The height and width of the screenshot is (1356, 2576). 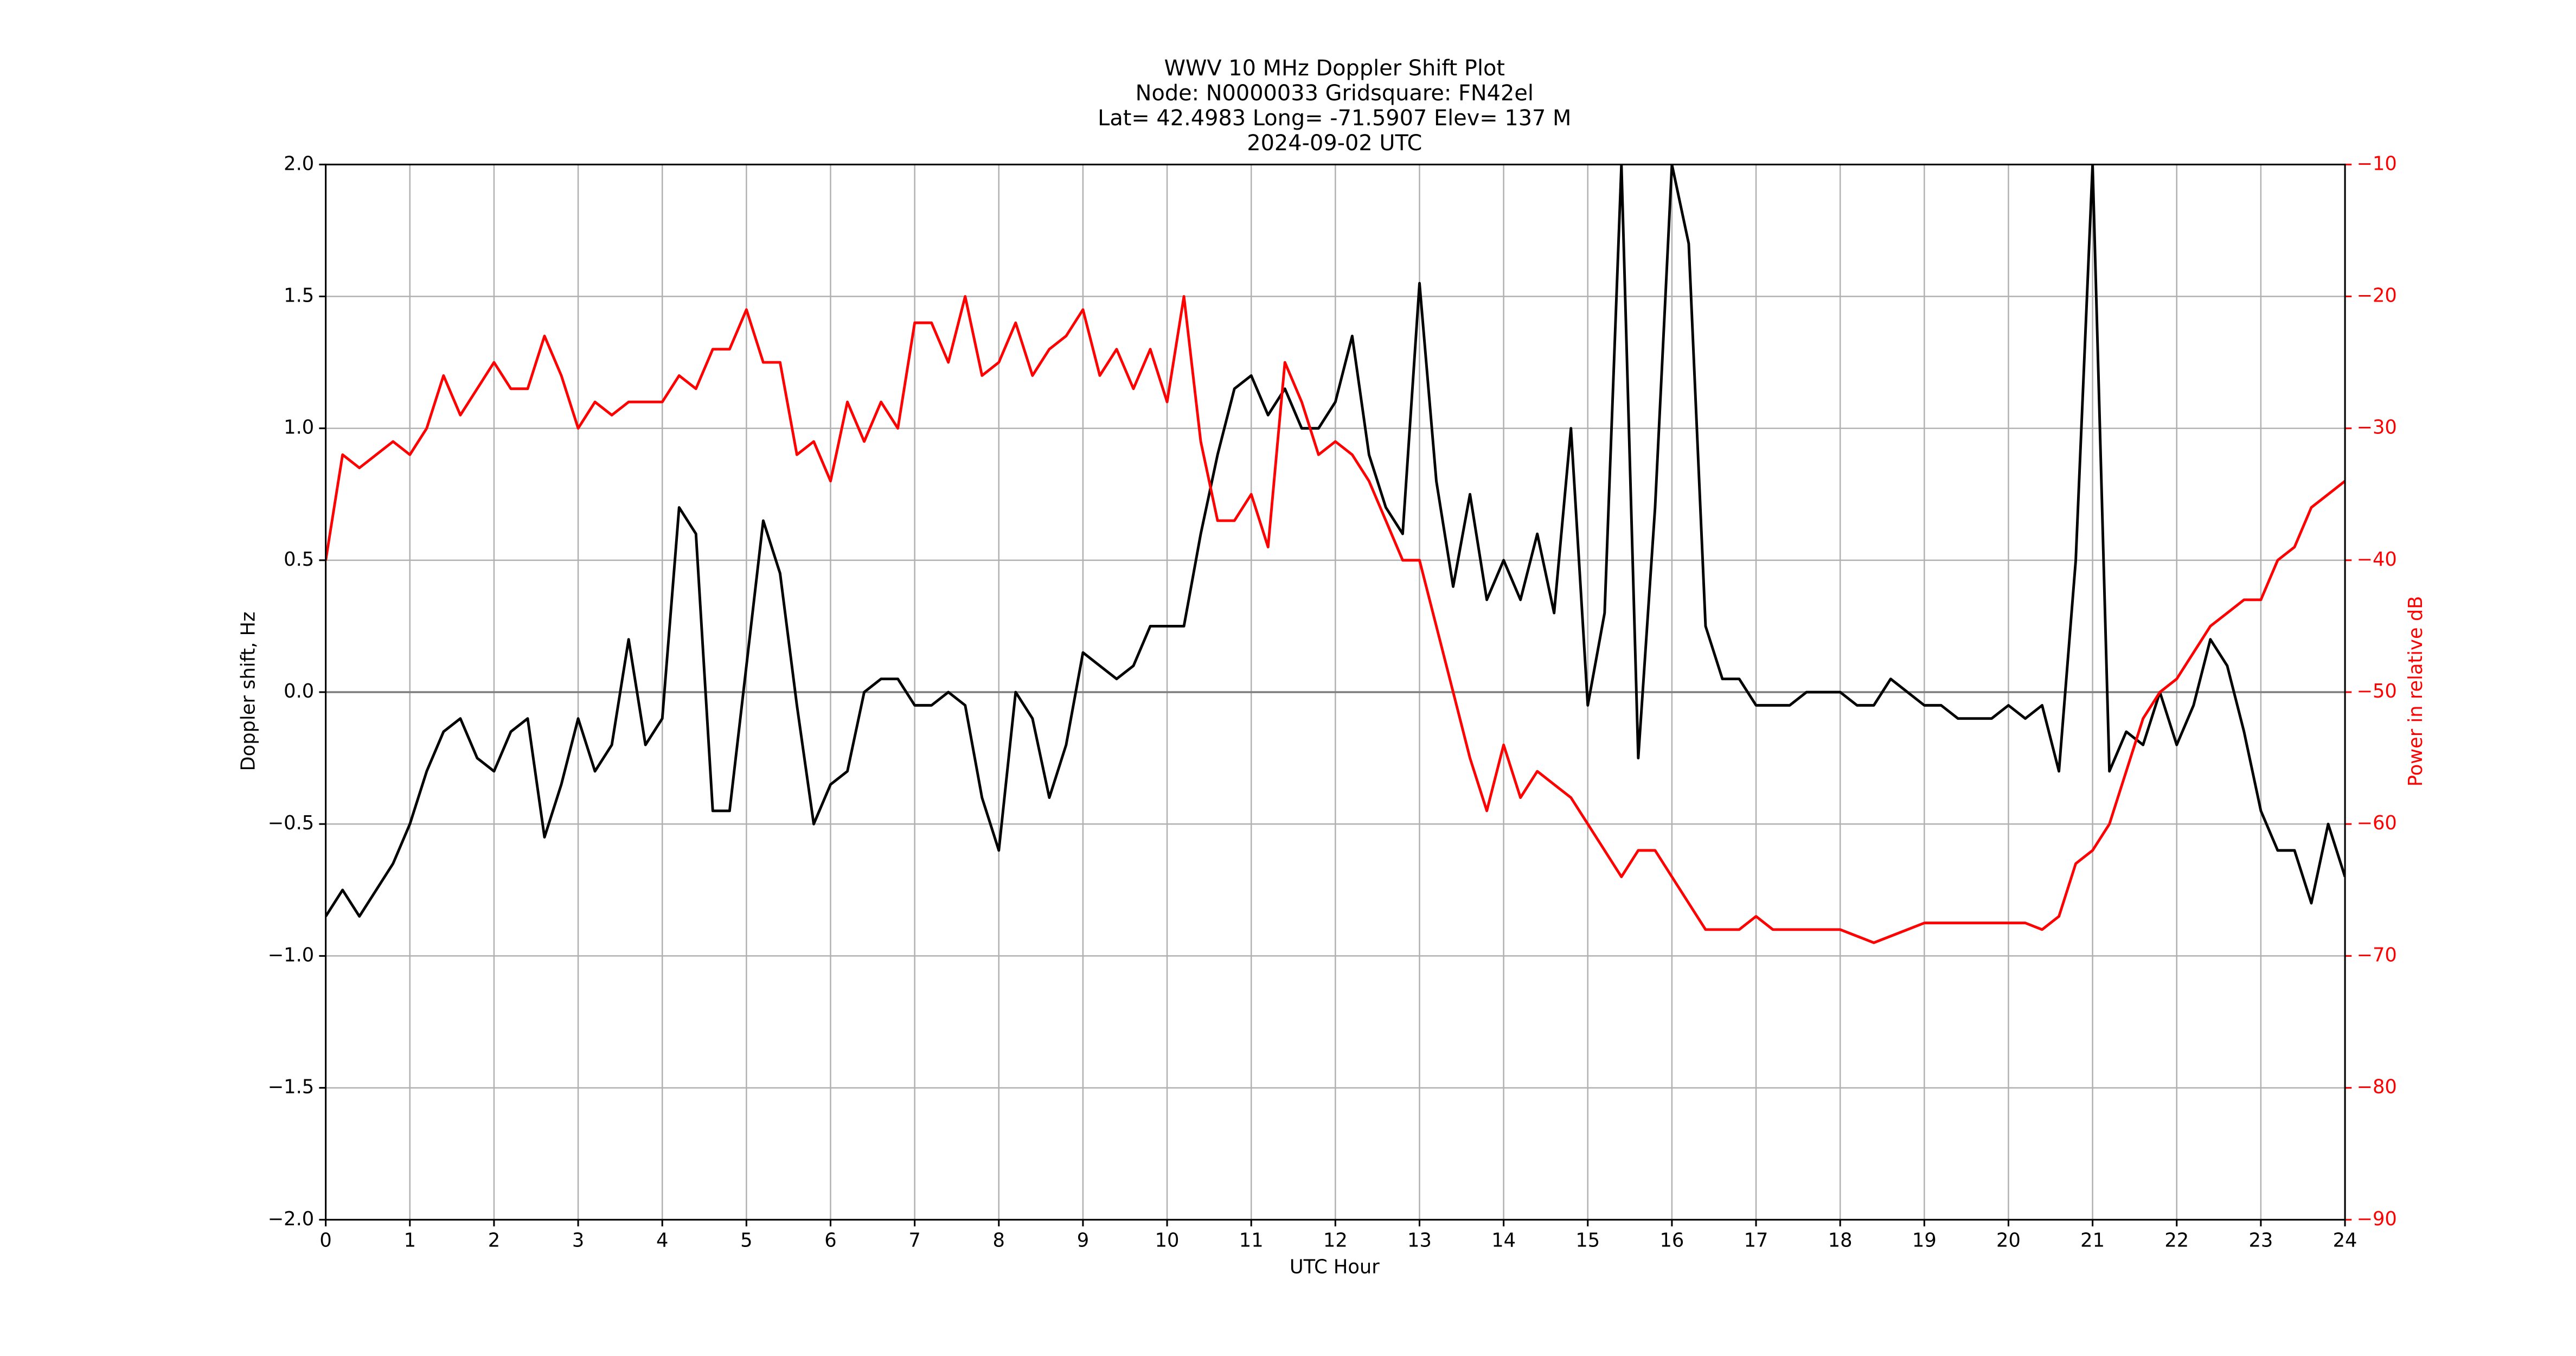 What do you see at coordinates (291, 1219) in the screenshot?
I see `y-tick-label: −2.0` at bounding box center [291, 1219].